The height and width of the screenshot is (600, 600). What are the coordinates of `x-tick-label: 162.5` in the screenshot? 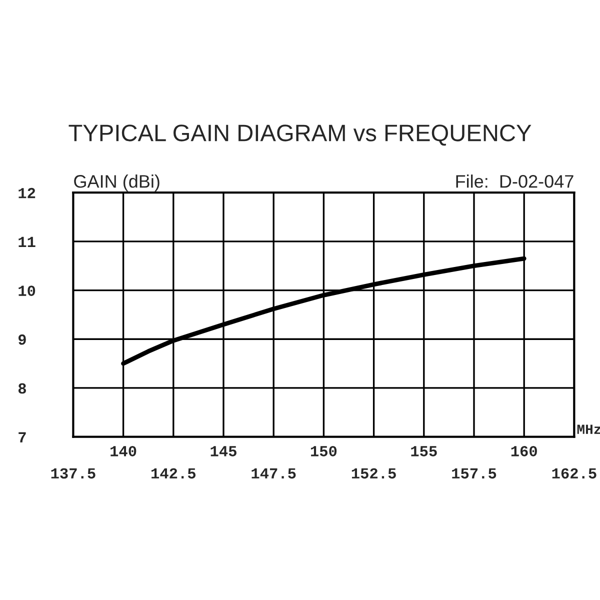 It's located at (574, 473).